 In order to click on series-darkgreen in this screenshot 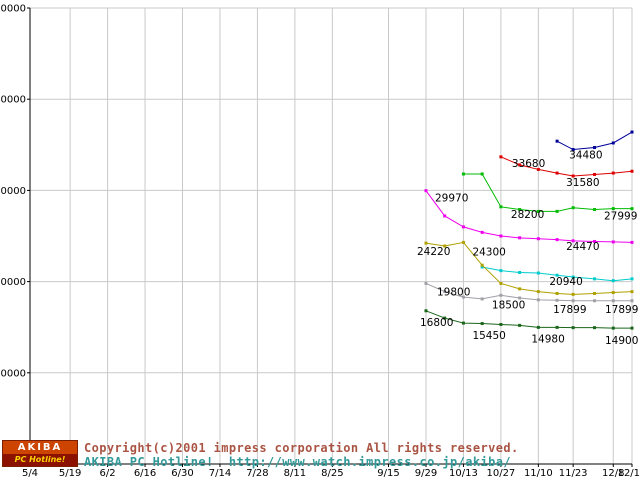, I will do `click(529, 319)`.